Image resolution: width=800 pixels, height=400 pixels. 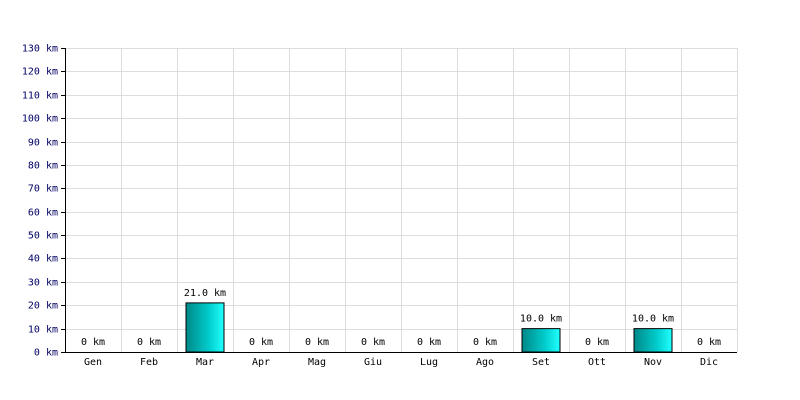 What do you see at coordinates (709, 362) in the screenshot?
I see `x-tick-label: Dic` at bounding box center [709, 362].